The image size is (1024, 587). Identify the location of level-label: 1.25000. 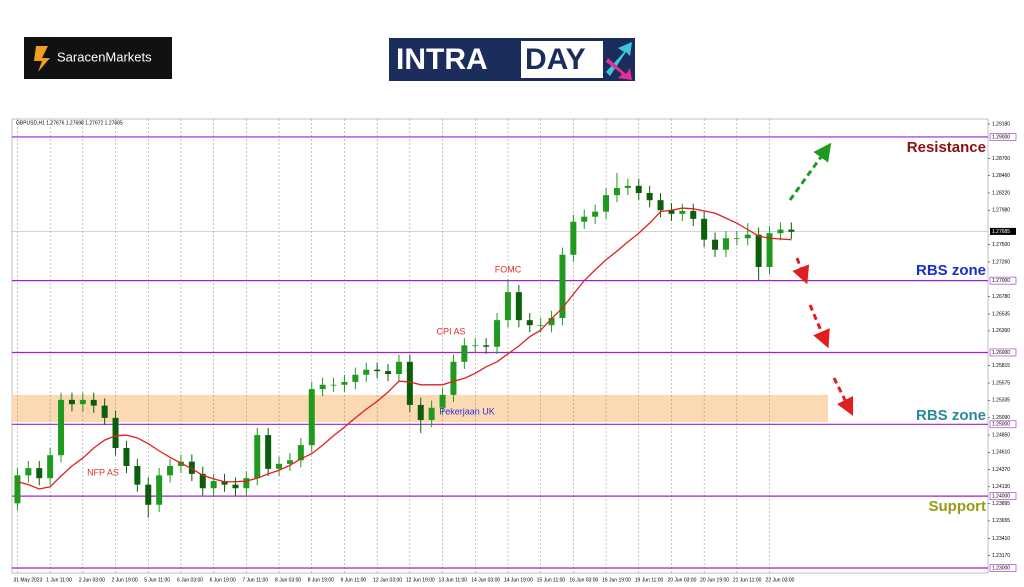
(1001, 425).